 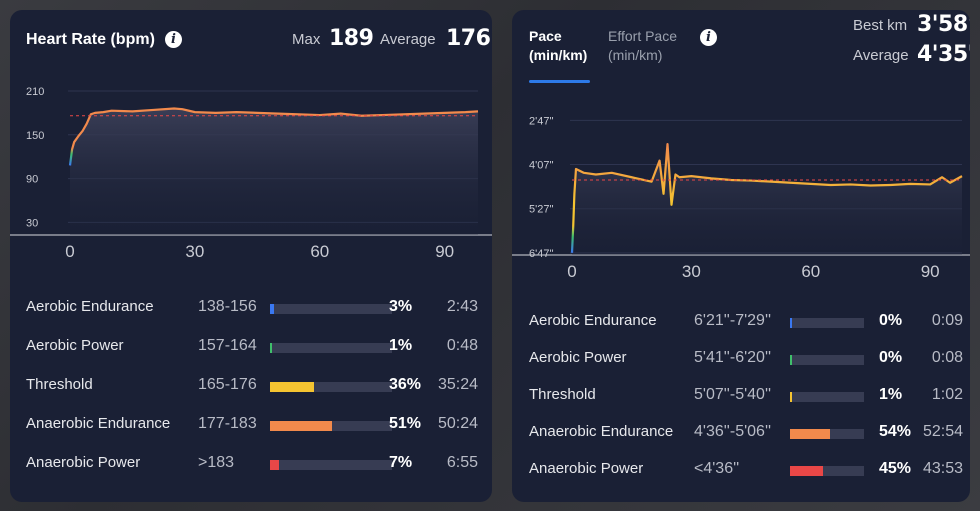 What do you see at coordinates (405, 423) in the screenshot?
I see `zone-percent: 51%` at bounding box center [405, 423].